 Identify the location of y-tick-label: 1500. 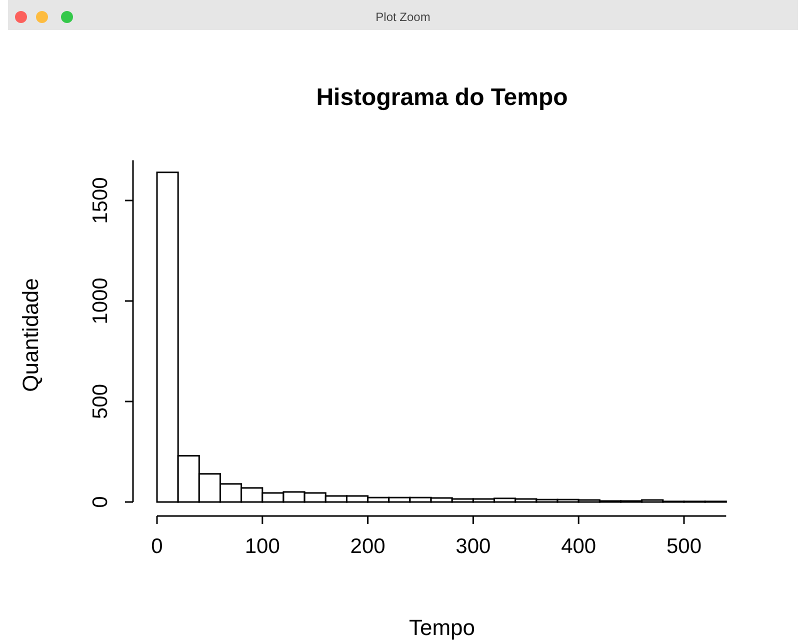
(100, 200).